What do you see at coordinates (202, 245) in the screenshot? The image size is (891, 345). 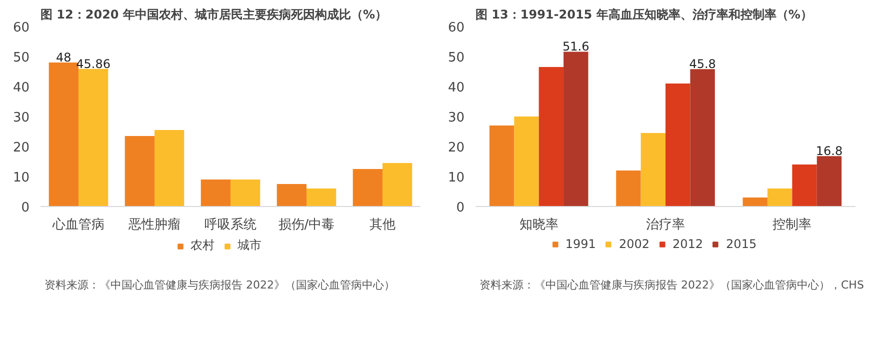 I see `legend-label: 农村` at bounding box center [202, 245].